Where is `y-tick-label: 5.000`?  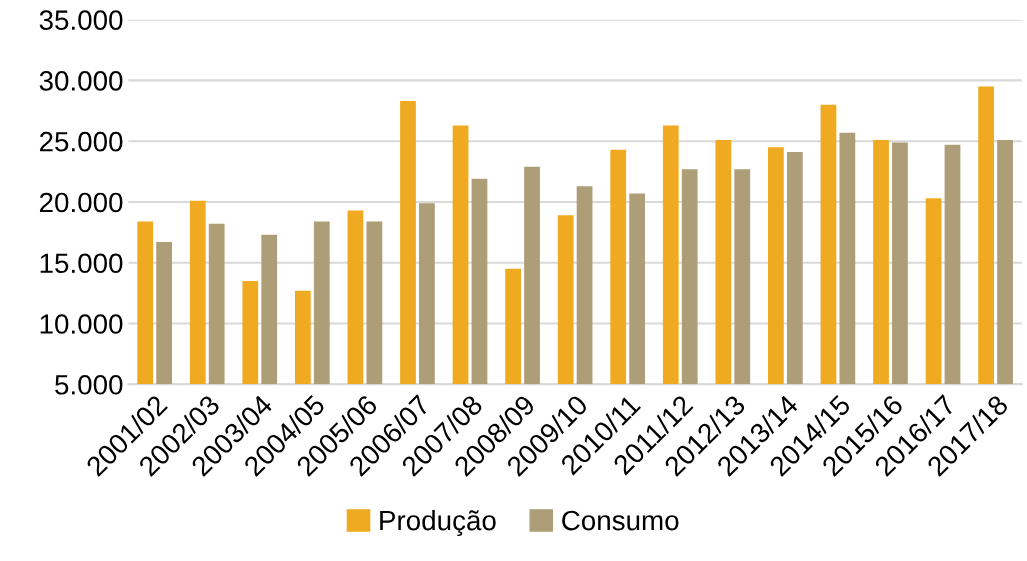
y-tick-label: 5.000 is located at coordinates (89, 384).